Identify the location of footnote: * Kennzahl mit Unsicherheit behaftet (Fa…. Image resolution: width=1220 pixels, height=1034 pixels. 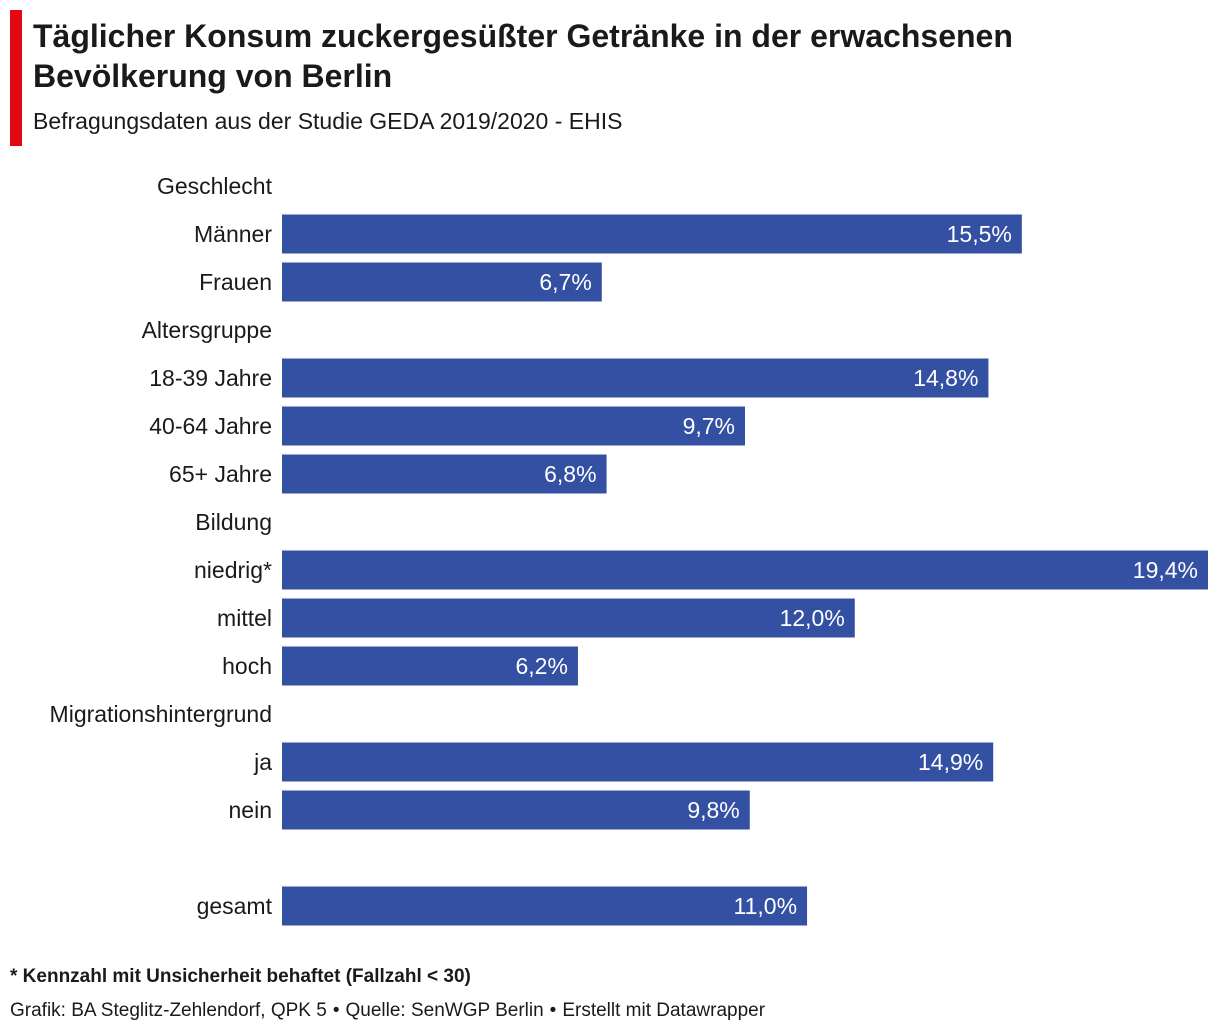
(240, 976).